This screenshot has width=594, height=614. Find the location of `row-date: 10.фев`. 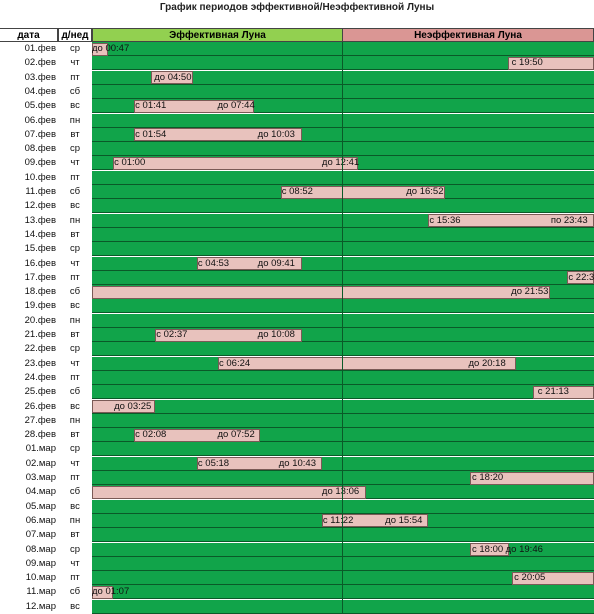

row-date: 10.фев is located at coordinates (40, 177).